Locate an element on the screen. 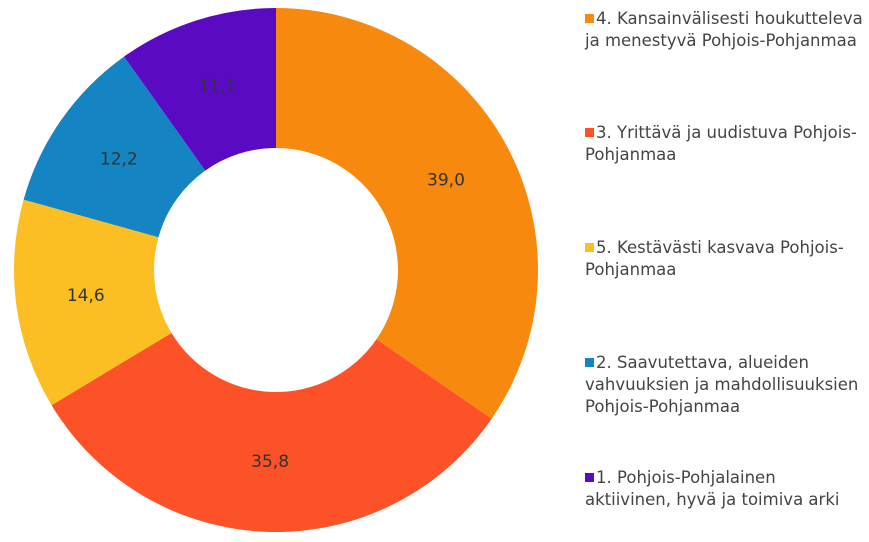 This screenshot has width=869, height=542. legend-label: 5. Kestävästi kasvava Pohjois-Pohjanmaa is located at coordinates (714, 258).